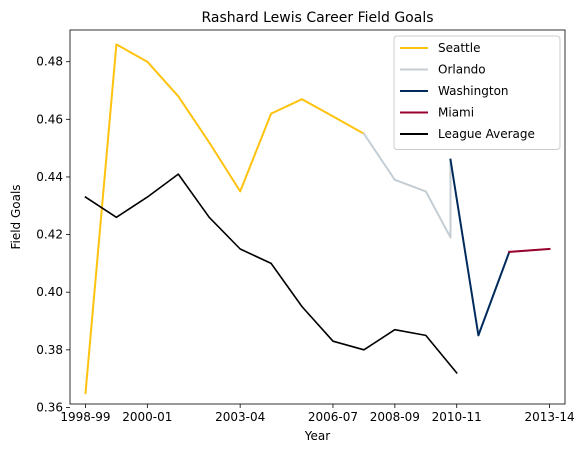  What do you see at coordinates (457, 417) in the screenshot?
I see `x-tick-label: 2010-11` at bounding box center [457, 417].